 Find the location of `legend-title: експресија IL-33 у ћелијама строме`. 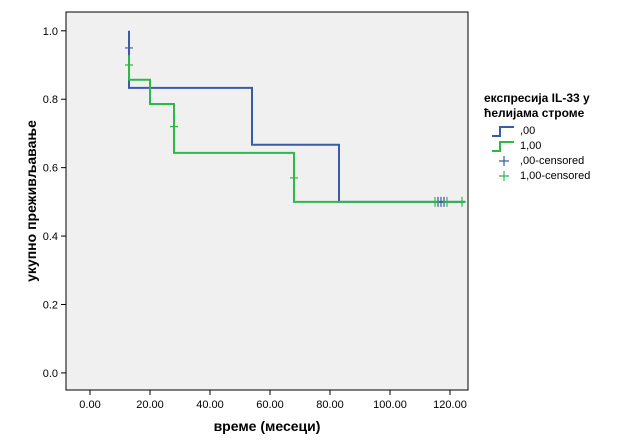

legend-title: експресија IL-33 у ћелијама строме is located at coordinates (554, 106).